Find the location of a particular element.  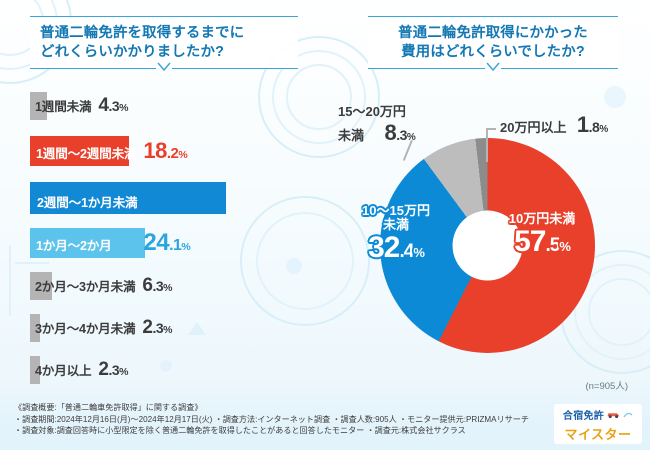

left-panel-title: 普通二輪免許を取得するまでに どれくらいかかりましたか? is located at coordinates (164, 45).